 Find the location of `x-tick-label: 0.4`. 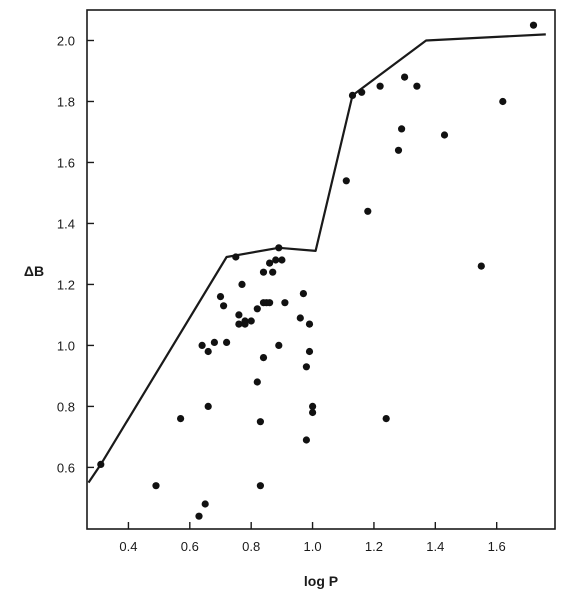

x-tick-label: 0.4 is located at coordinates (128, 546).